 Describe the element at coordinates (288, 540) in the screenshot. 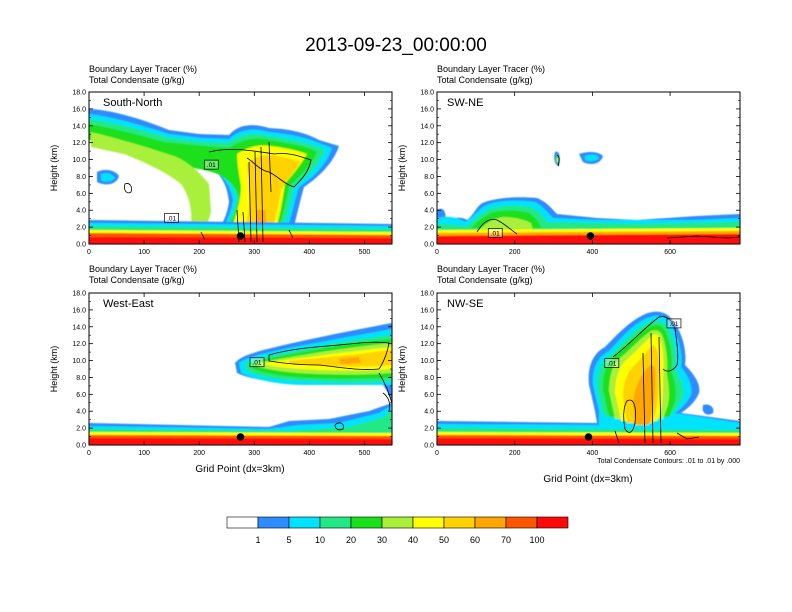

I see `colorbar-label: 5` at that location.